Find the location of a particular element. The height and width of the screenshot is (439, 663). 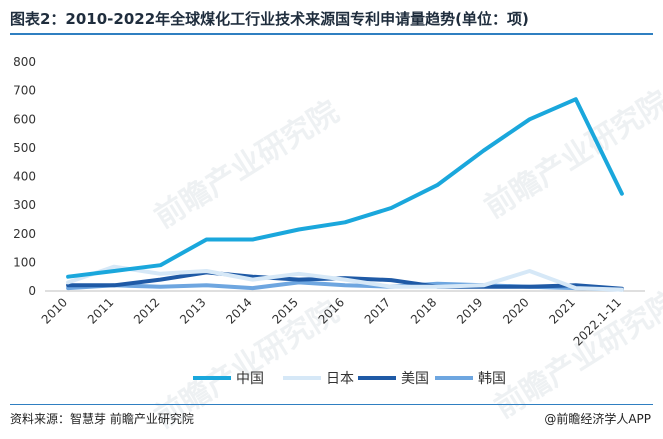

x-tick-label: 2016 is located at coordinates (331, 310).